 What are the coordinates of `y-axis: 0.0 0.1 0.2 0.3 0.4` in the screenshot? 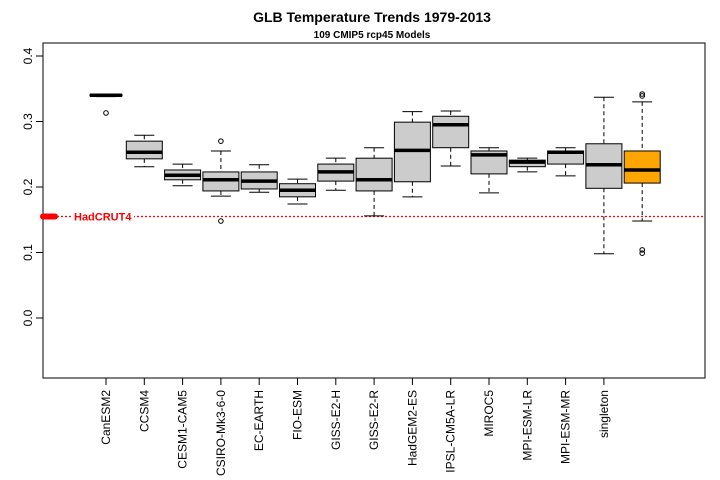 It's located at (32, 186).